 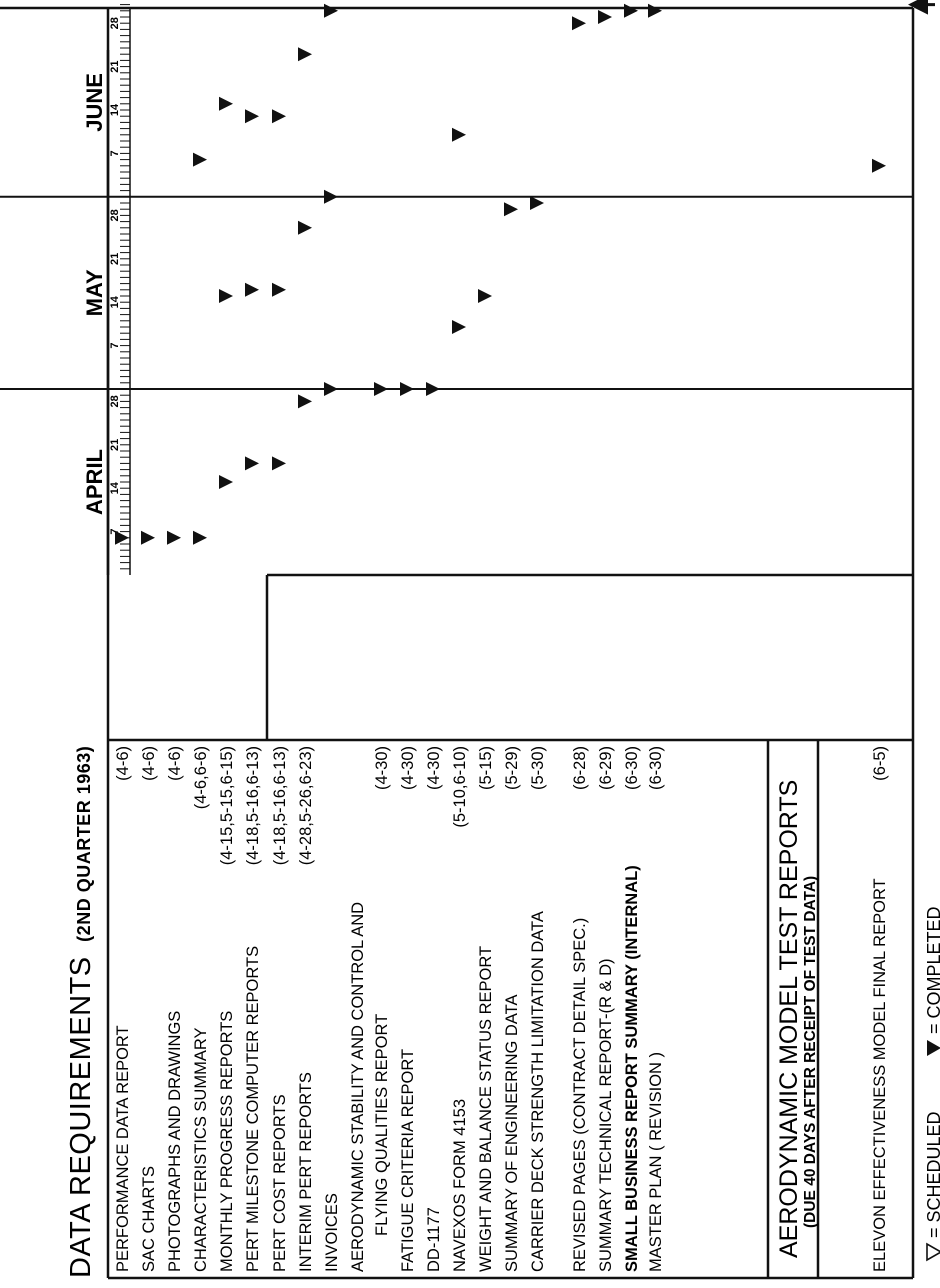 What do you see at coordinates (810, 1052) in the screenshot?
I see `section-subtitle: (DUE 40 DAYS AFTER RECEIPT OF TEST DATA)` at bounding box center [810, 1052].